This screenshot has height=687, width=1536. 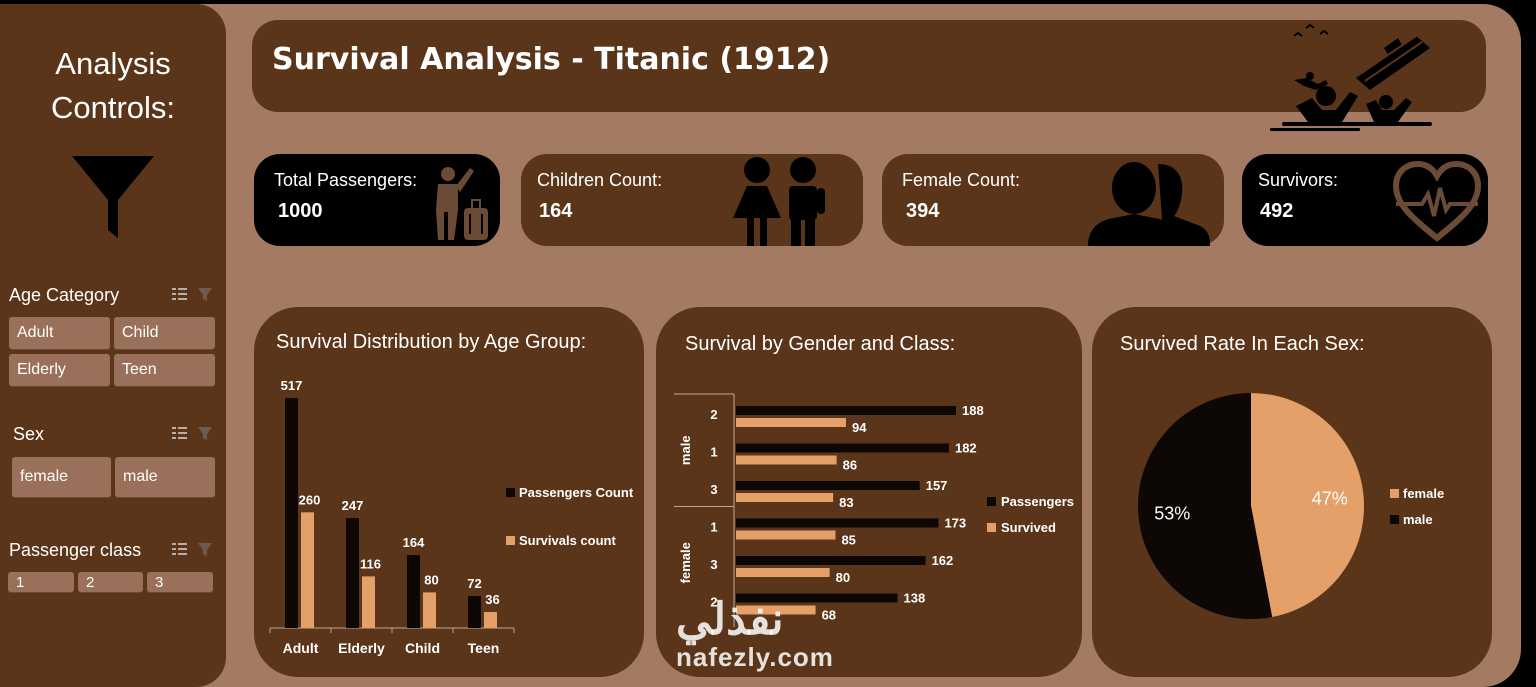 What do you see at coordinates (713, 489) in the screenshot?
I see `y-tick-label: 3` at bounding box center [713, 489].